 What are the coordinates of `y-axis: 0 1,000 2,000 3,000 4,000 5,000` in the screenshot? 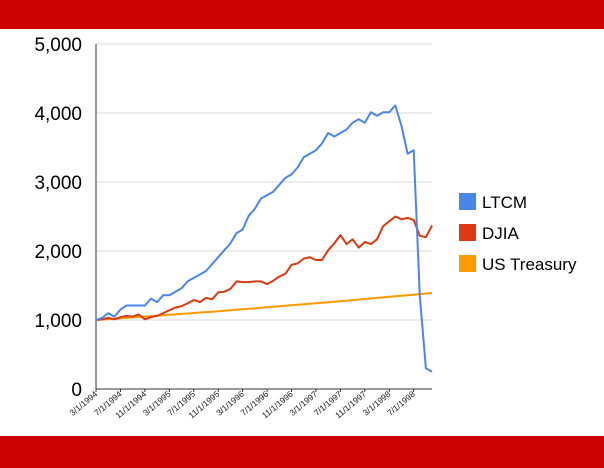 It's located at (65, 218).